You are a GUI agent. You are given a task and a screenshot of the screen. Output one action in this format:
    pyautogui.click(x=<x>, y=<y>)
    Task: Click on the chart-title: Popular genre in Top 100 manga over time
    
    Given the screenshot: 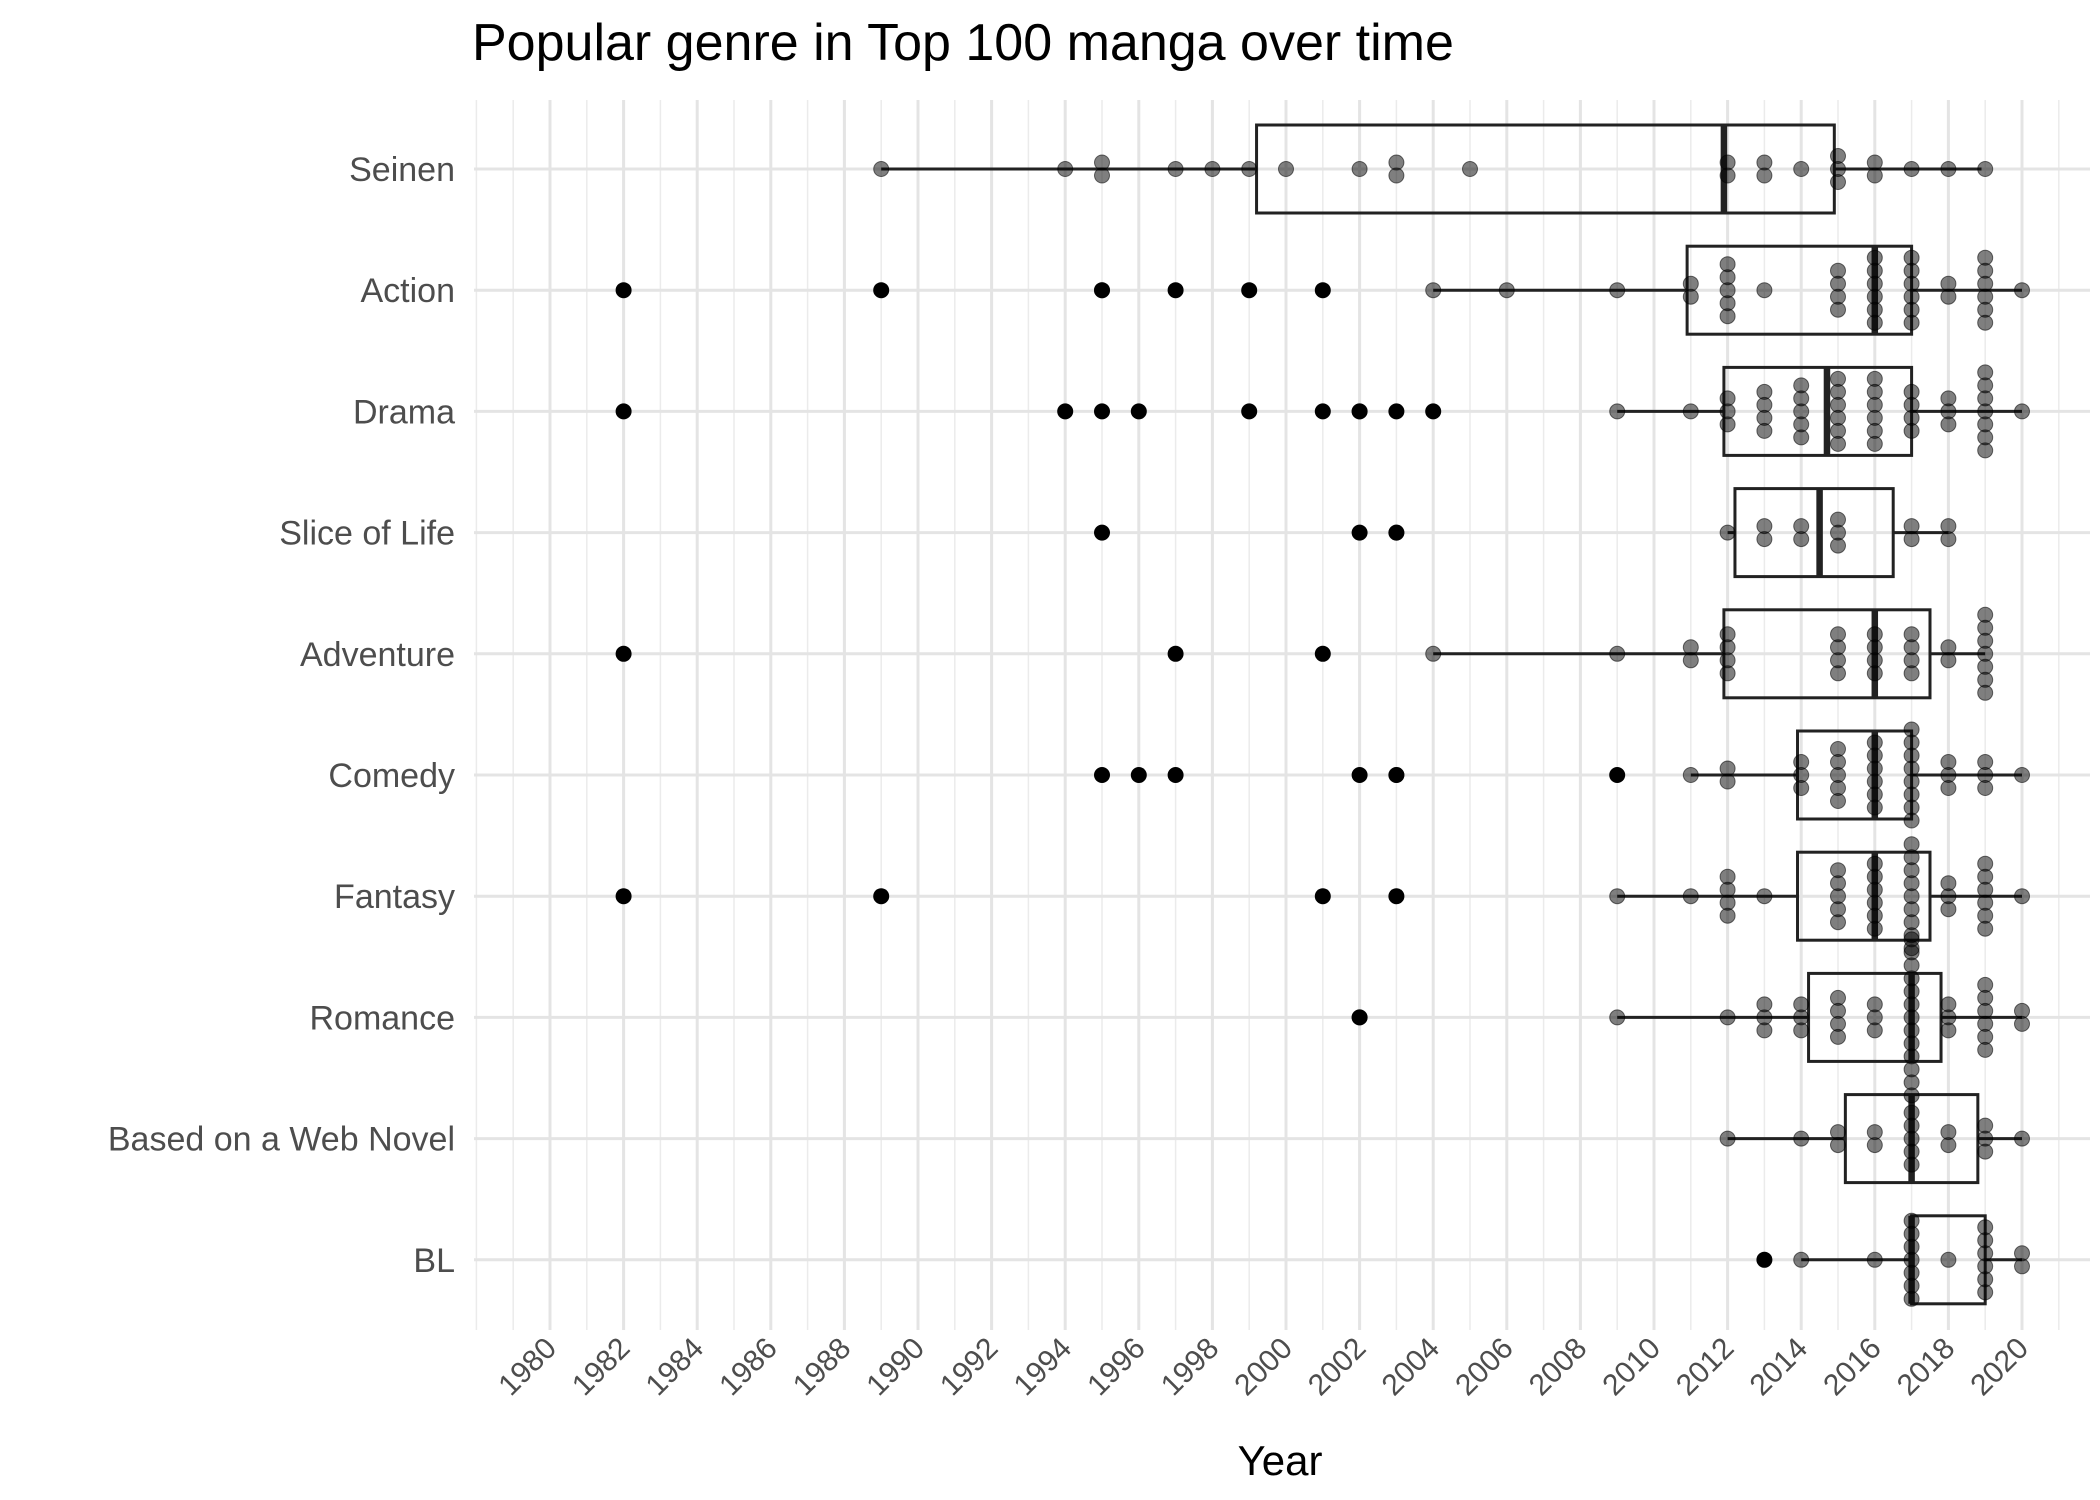 What is the action you would take?
    pyautogui.click(x=963, y=43)
    